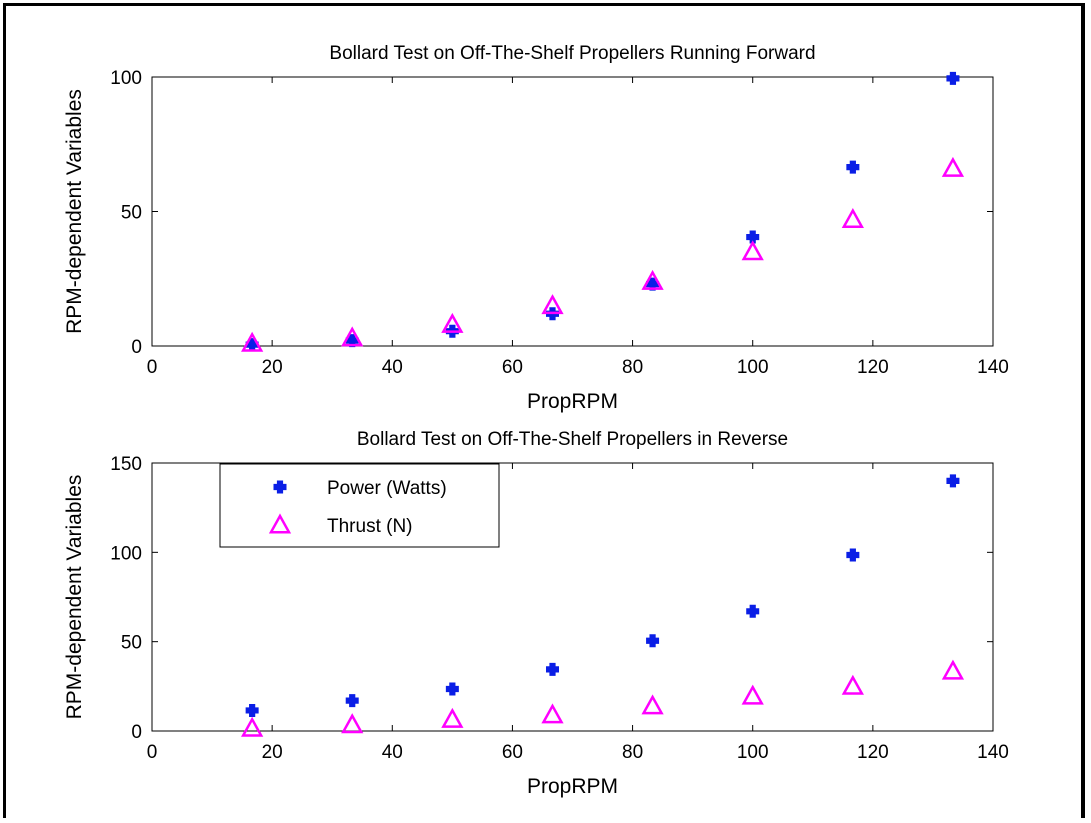 The width and height of the screenshot is (1091, 823). I want to click on legend-box, so click(359, 505).